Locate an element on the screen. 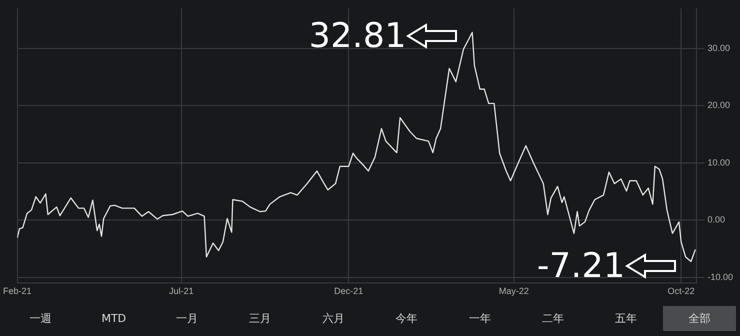 This screenshot has height=336, width=740. x-tick-label: Oct-22 is located at coordinates (681, 291).